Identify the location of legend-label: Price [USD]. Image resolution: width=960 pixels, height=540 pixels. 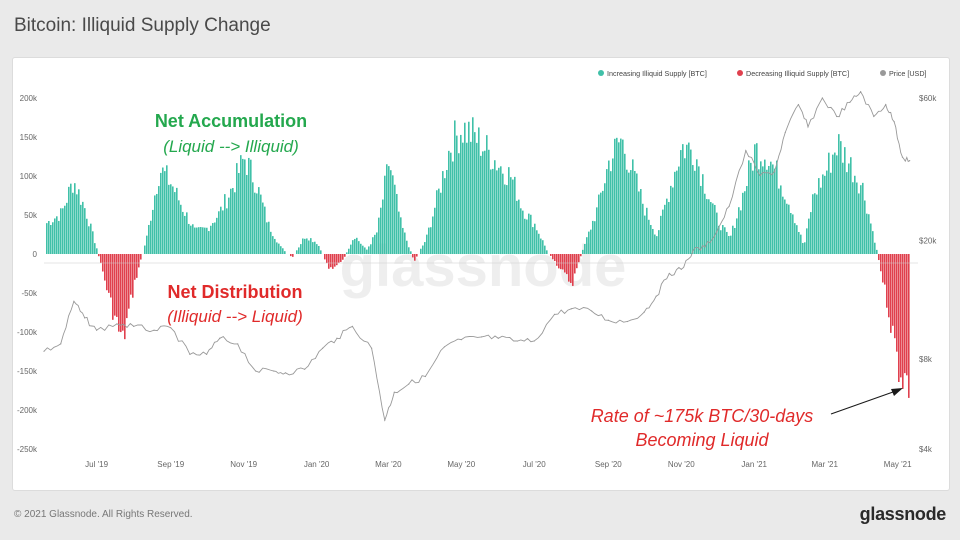
(908, 73).